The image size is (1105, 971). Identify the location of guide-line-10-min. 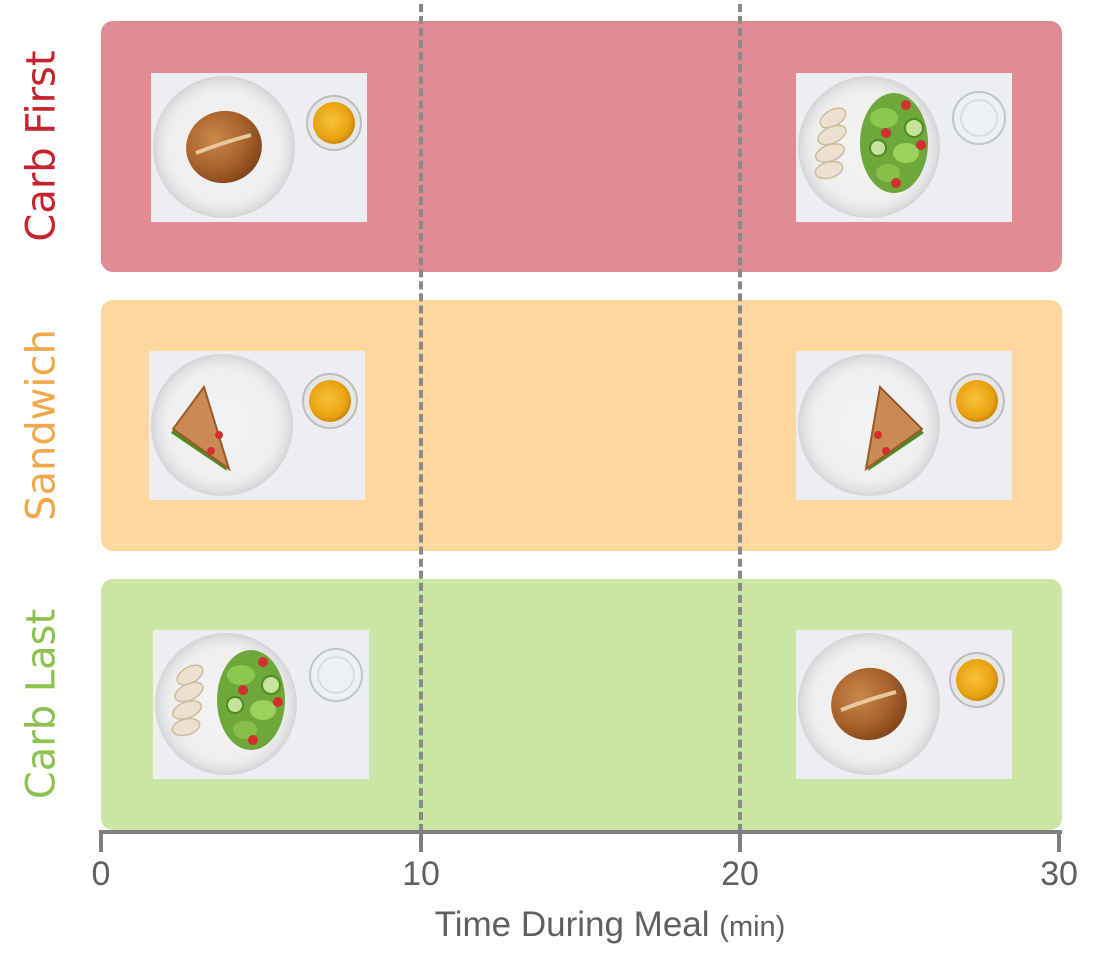
(421, 418).